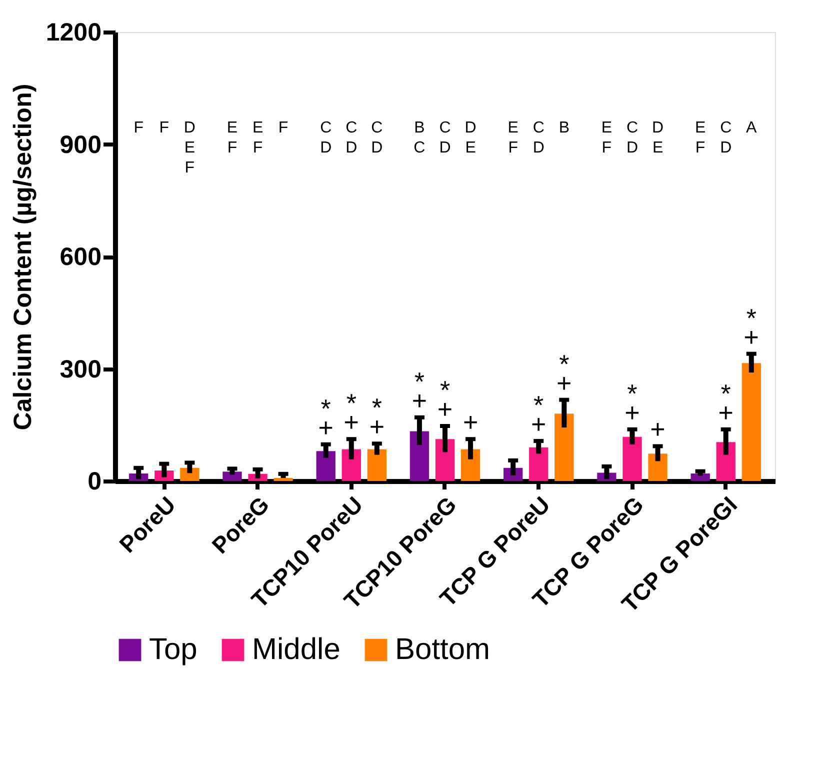  Describe the element at coordinates (173, 649) in the screenshot. I see `legend-label: Top` at that location.